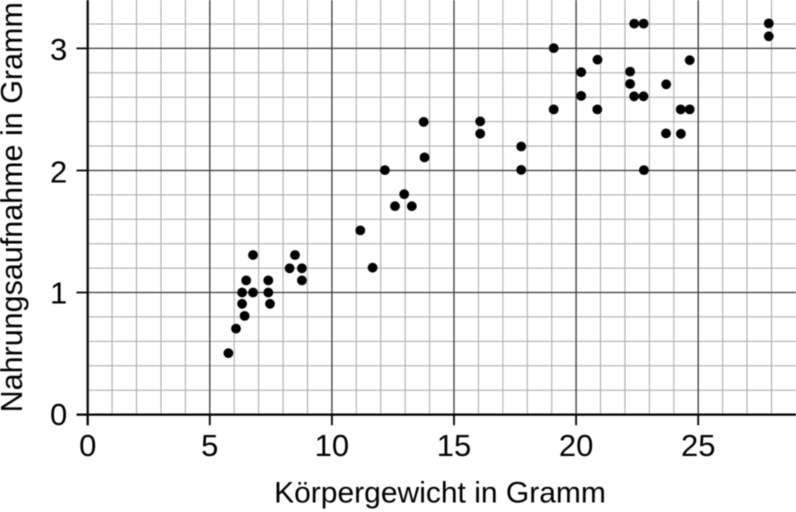 Image resolution: width=796 pixels, height=512 pixels. What do you see at coordinates (440, 492) in the screenshot?
I see `svg-text: Körpergewicht in Gramm` at bounding box center [440, 492].